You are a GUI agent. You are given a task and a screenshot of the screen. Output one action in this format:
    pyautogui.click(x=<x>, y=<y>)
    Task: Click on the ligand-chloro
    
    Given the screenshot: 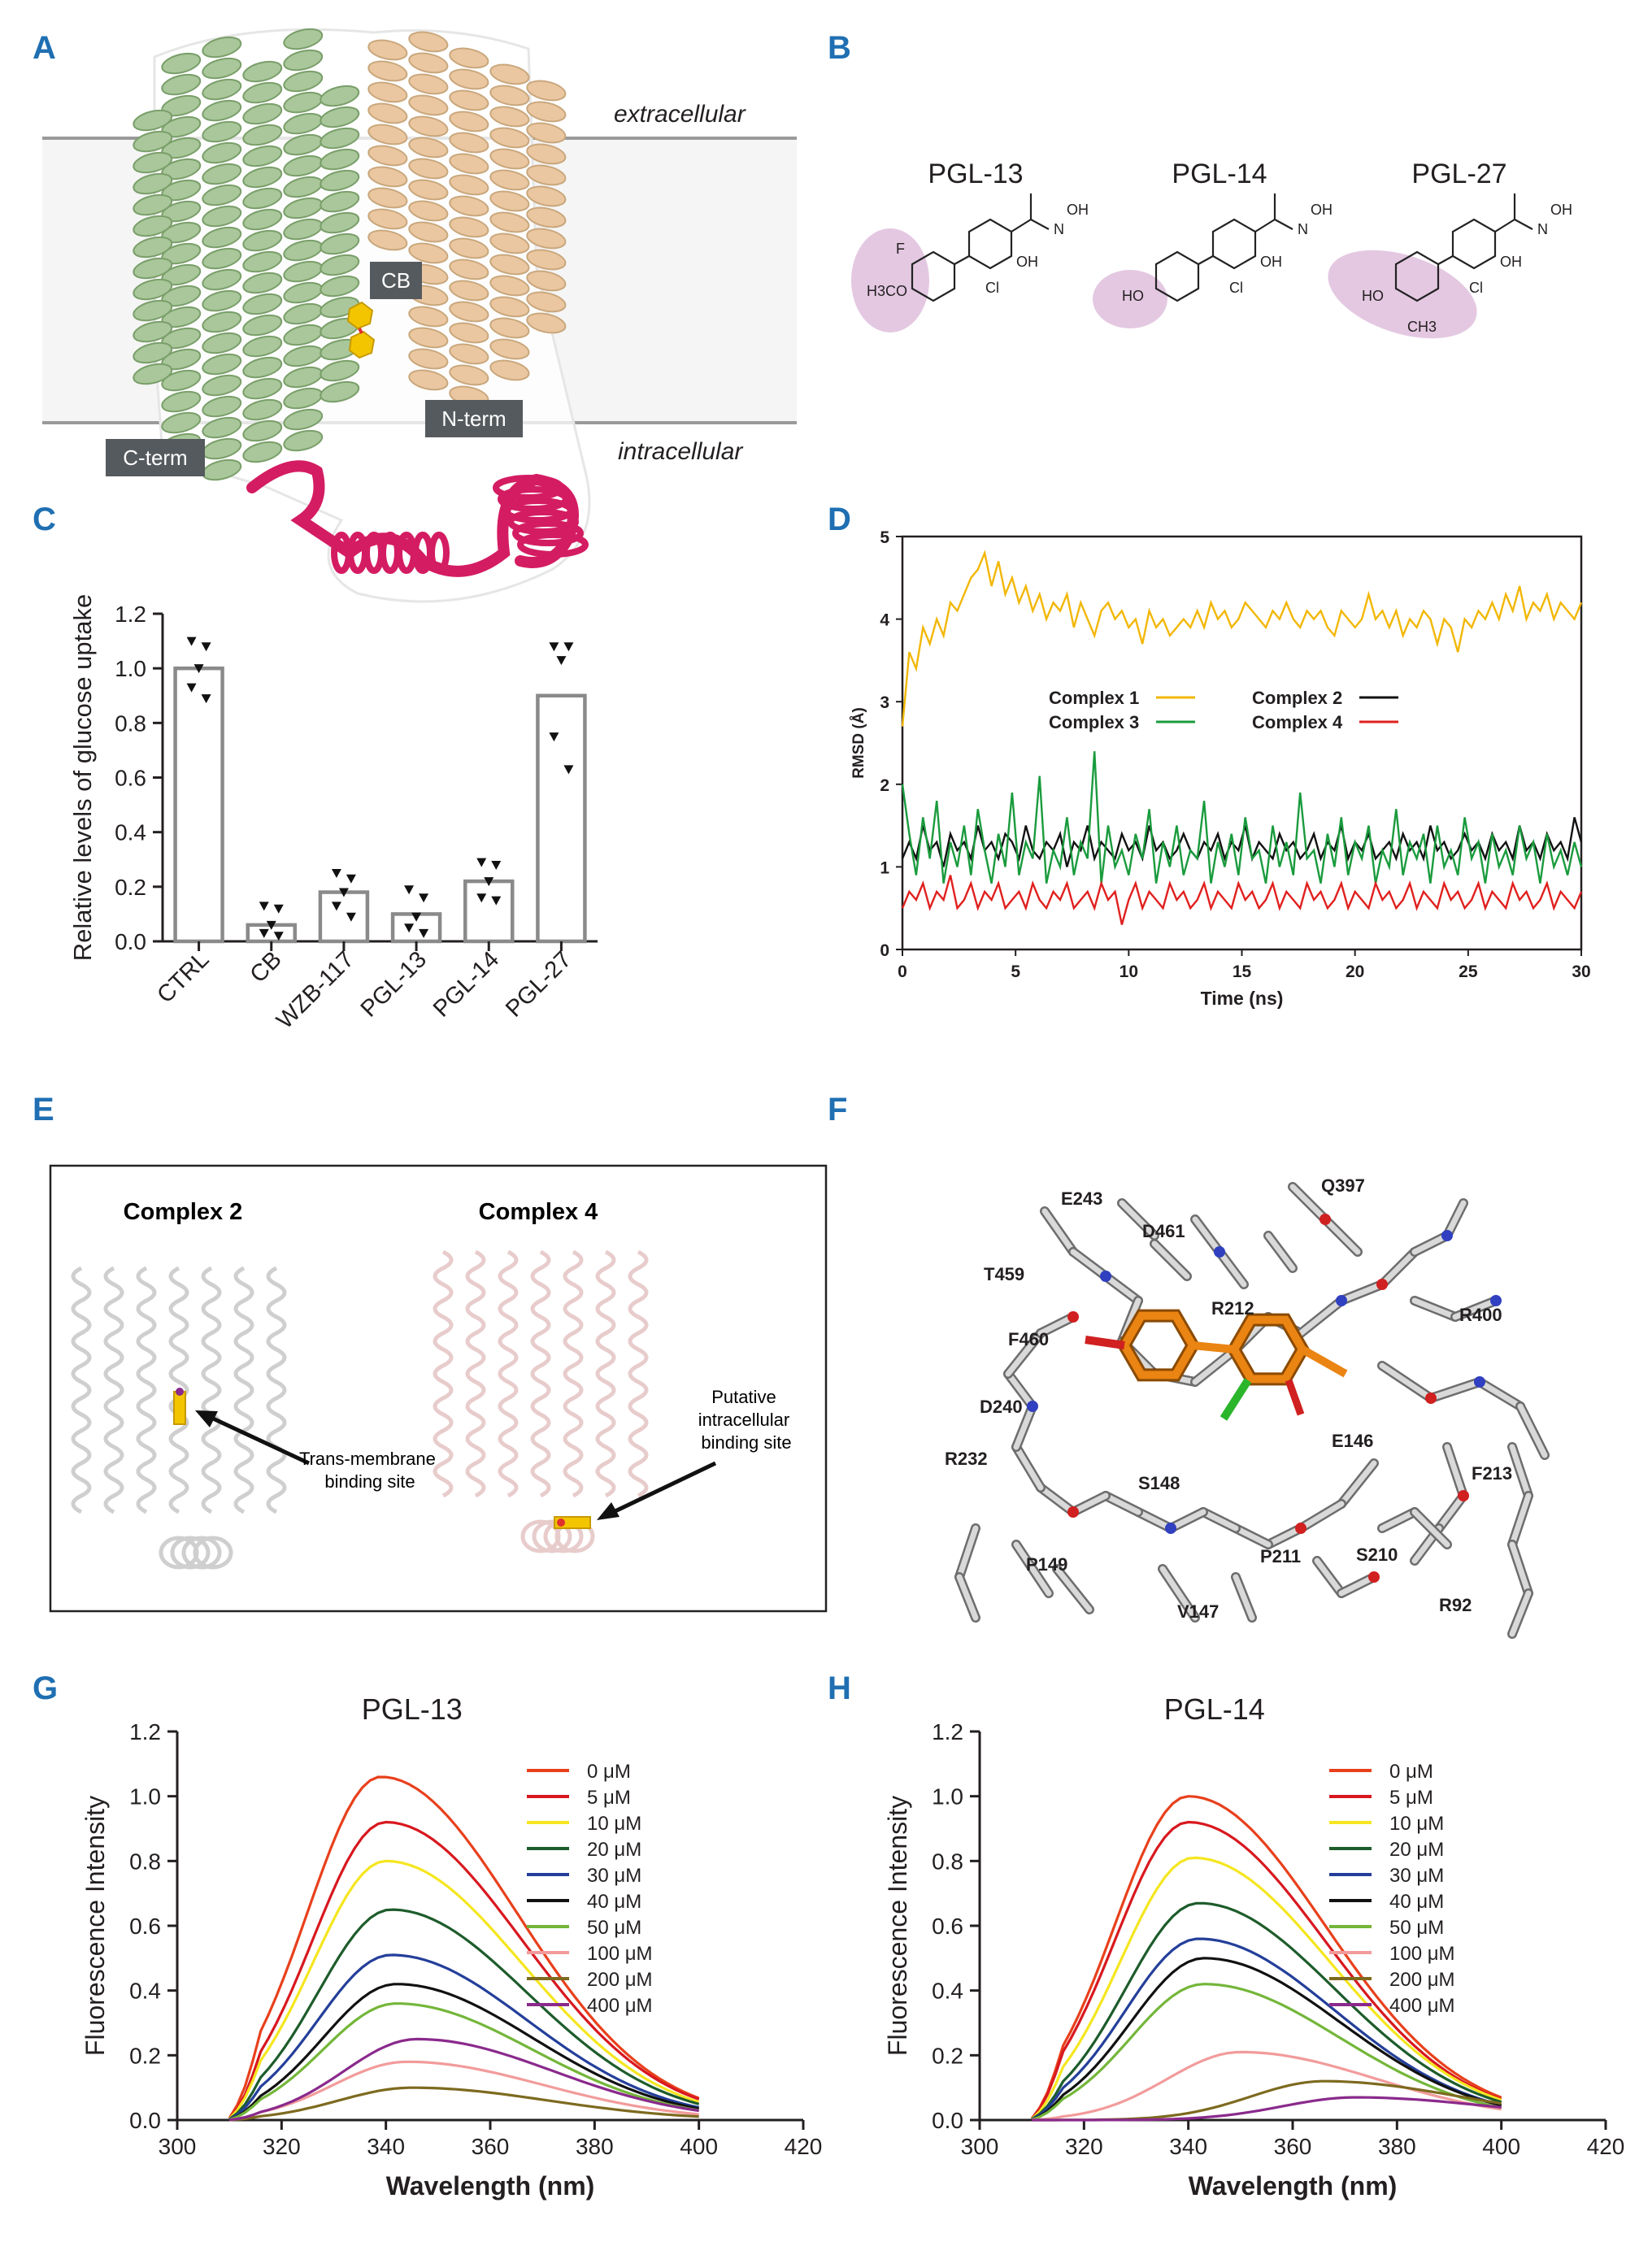 What is the action you would take?
    pyautogui.click(x=1236, y=1399)
    